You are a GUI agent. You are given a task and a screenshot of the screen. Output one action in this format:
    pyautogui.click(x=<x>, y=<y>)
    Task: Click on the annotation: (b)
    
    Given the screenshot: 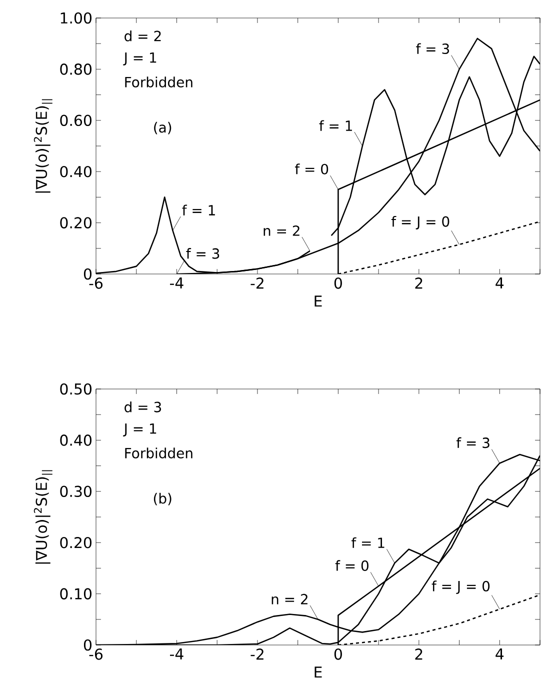 What is the action you would take?
    pyautogui.click(x=163, y=499)
    